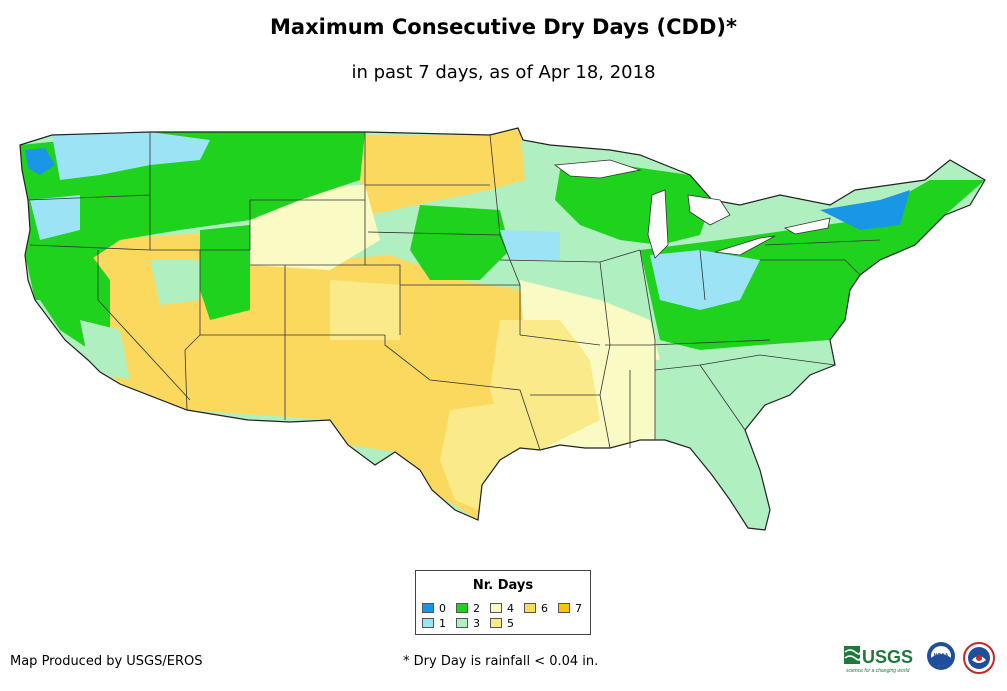  What do you see at coordinates (192, 216) in the screenshot?
I see `zone-2-northwest` at bounding box center [192, 216].